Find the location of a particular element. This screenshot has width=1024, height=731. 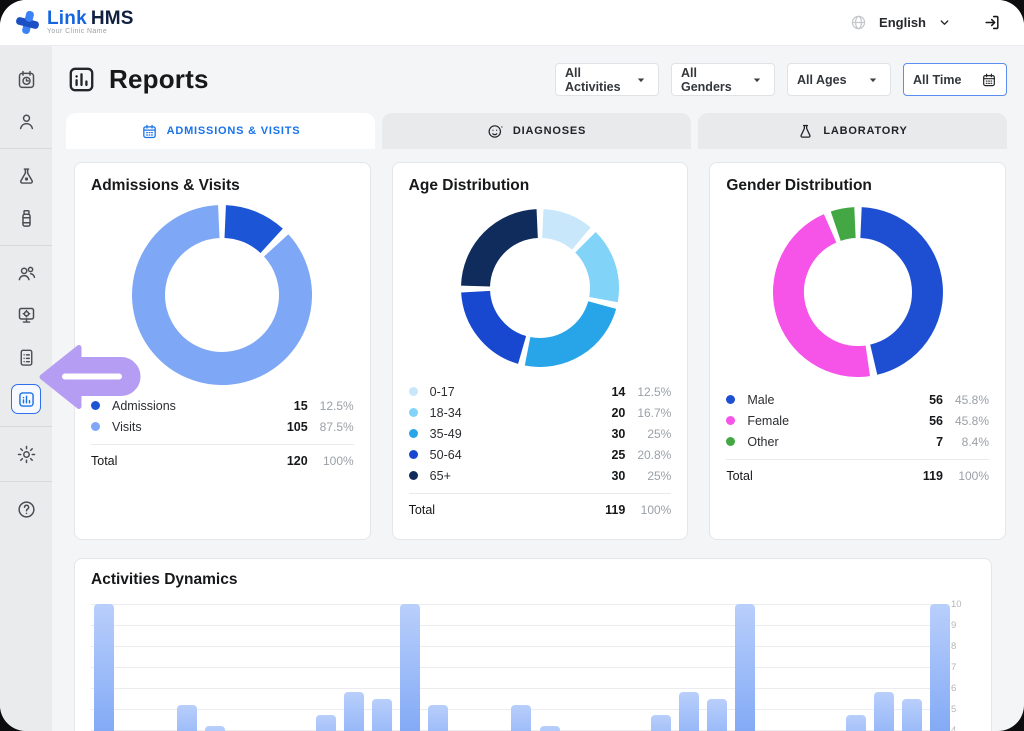

annotation-pointer-arrow is located at coordinates (90, 379).